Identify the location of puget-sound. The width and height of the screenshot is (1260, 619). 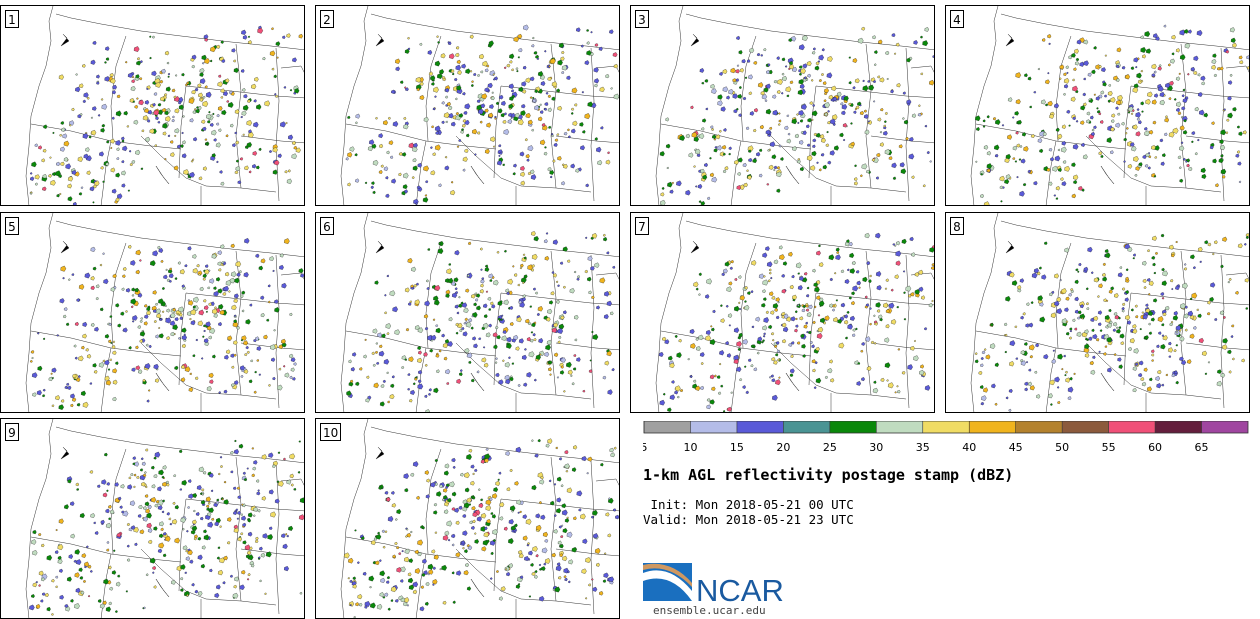
(1010, 40).